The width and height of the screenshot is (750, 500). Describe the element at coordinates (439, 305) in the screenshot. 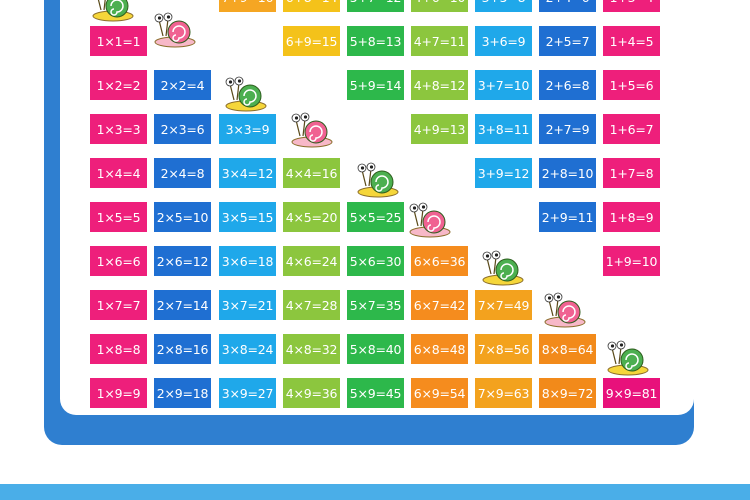

I see `multiplication-cell: 6×7=42` at that location.